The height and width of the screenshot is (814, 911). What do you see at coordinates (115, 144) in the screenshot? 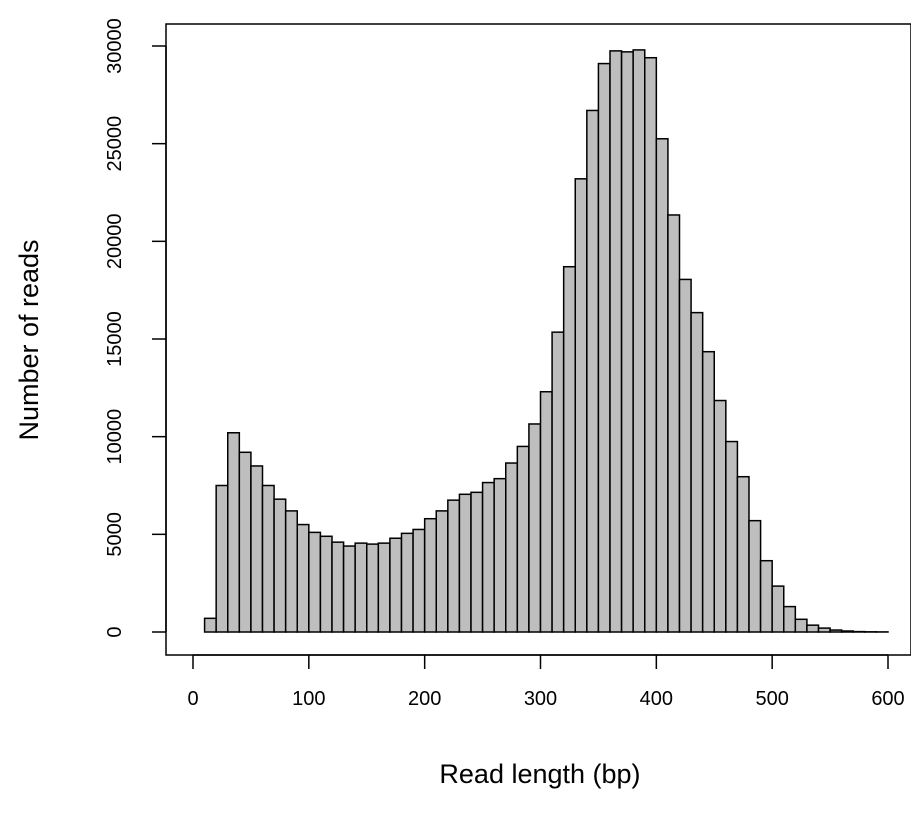
I see `y-tick-label: 25000` at bounding box center [115, 144].